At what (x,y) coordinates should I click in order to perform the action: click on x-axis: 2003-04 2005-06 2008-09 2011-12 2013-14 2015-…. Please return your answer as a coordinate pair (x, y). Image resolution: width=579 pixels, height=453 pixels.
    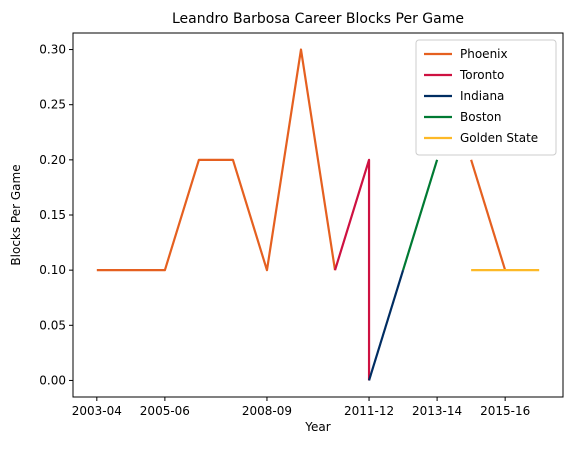
    Looking at the image, I should click on (301, 407).